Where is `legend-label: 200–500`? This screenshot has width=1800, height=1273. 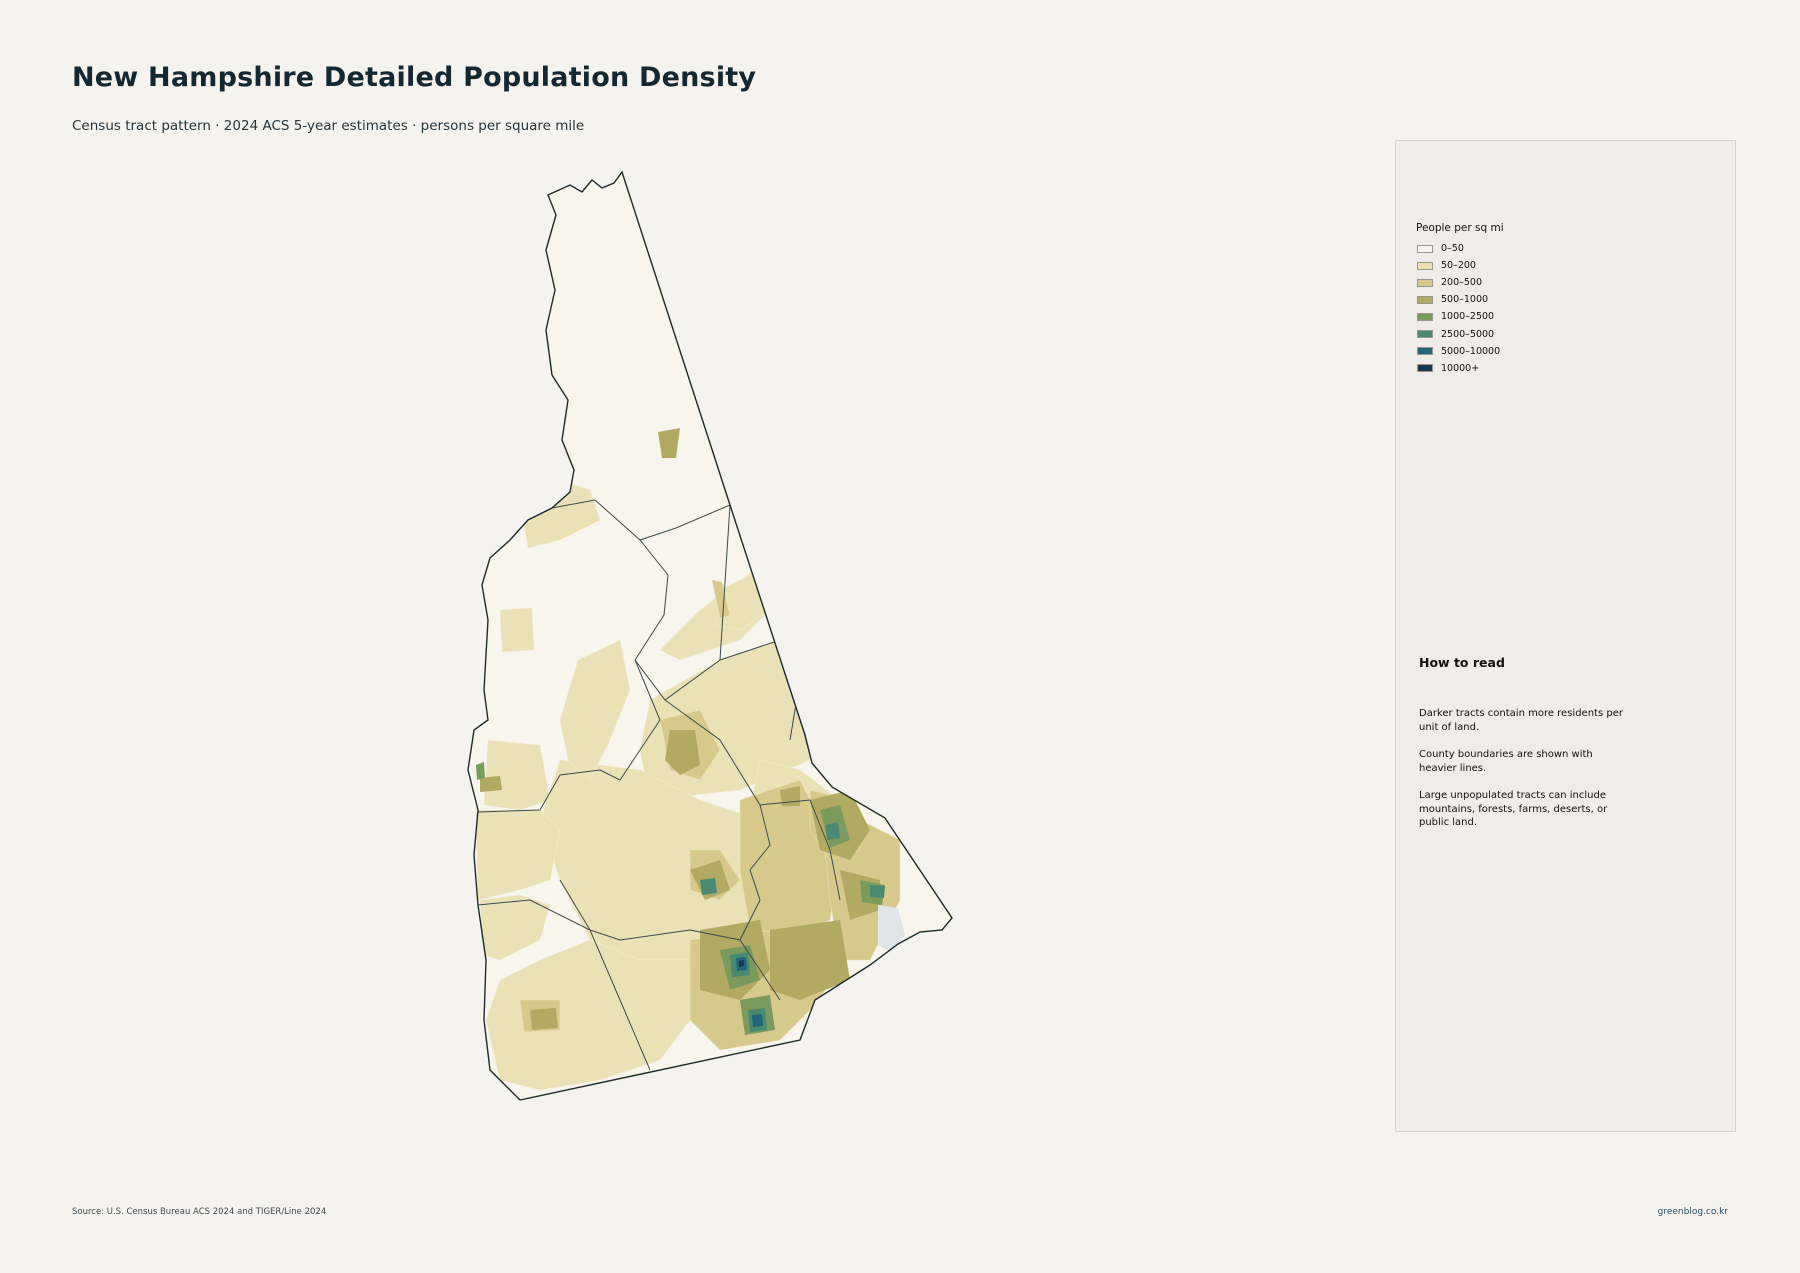
legend-label: 200–500 is located at coordinates (1462, 283).